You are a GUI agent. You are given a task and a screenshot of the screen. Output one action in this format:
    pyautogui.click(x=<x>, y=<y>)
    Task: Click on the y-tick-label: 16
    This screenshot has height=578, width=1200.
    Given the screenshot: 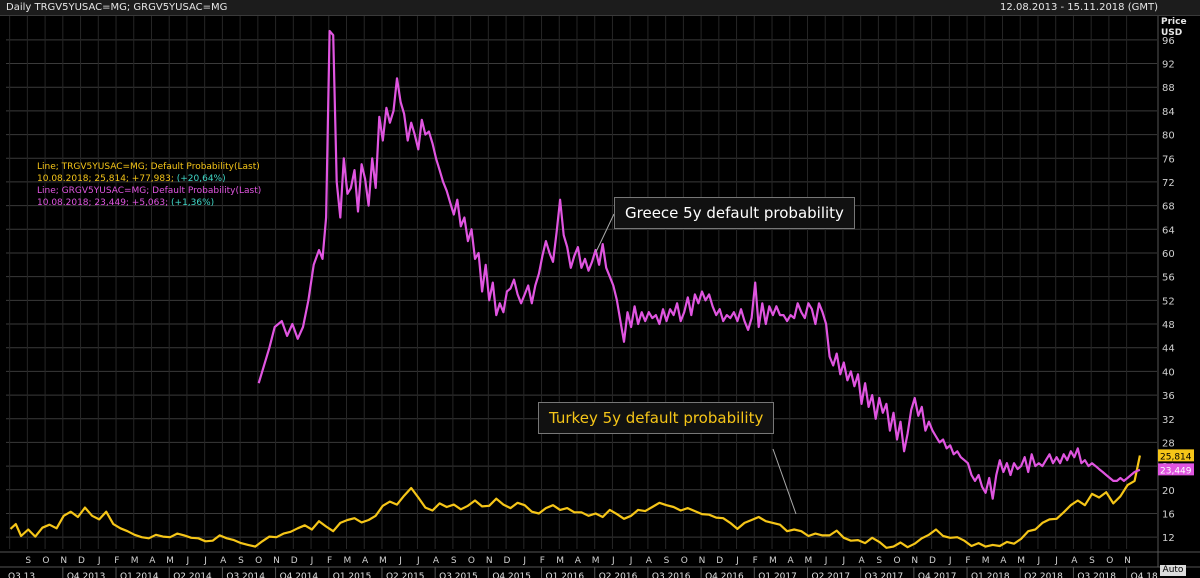 What is the action you would take?
    pyautogui.click(x=1168, y=514)
    